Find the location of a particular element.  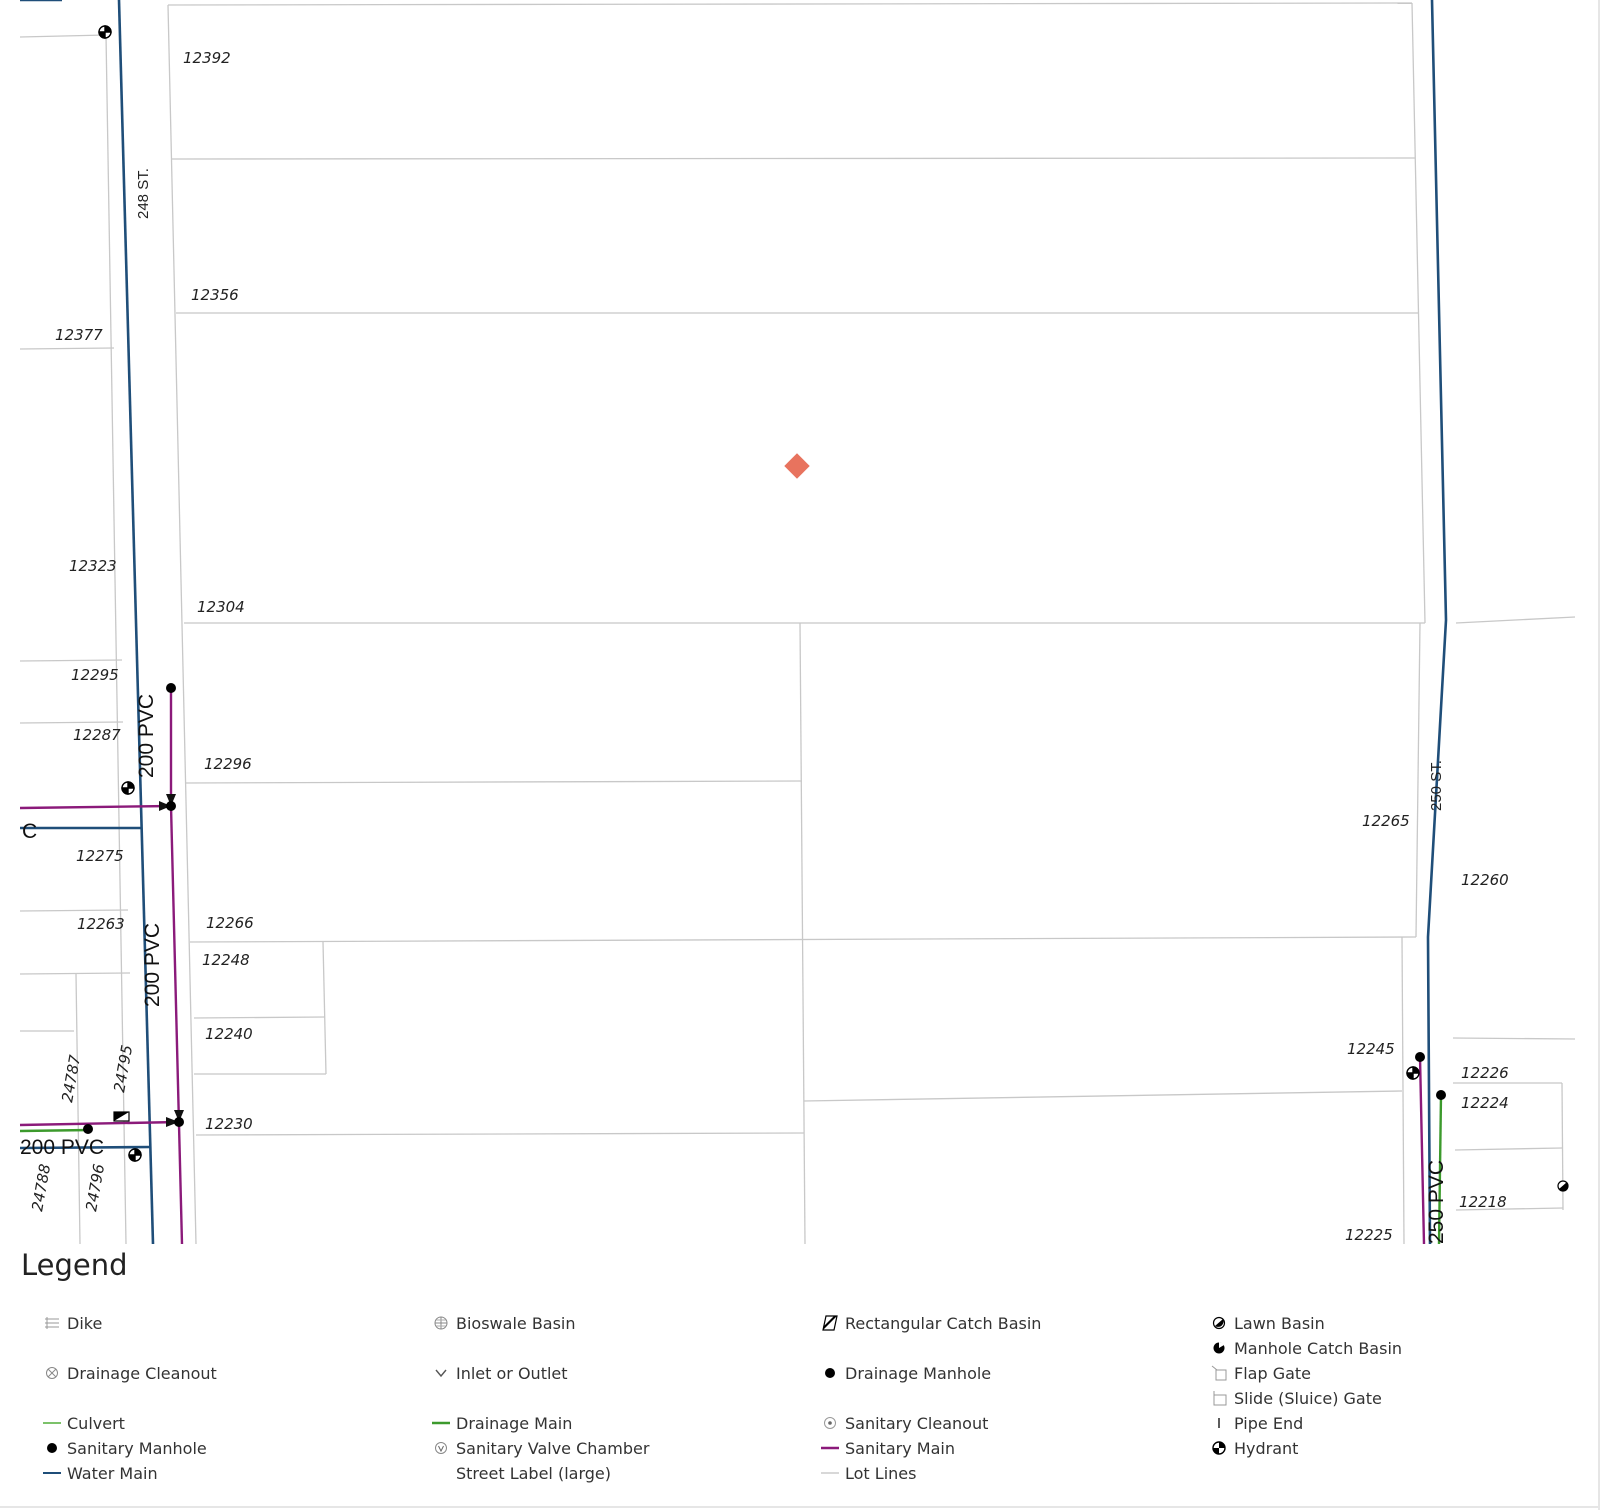

rectangular-catch-basin-icon is located at coordinates (830, 1323).